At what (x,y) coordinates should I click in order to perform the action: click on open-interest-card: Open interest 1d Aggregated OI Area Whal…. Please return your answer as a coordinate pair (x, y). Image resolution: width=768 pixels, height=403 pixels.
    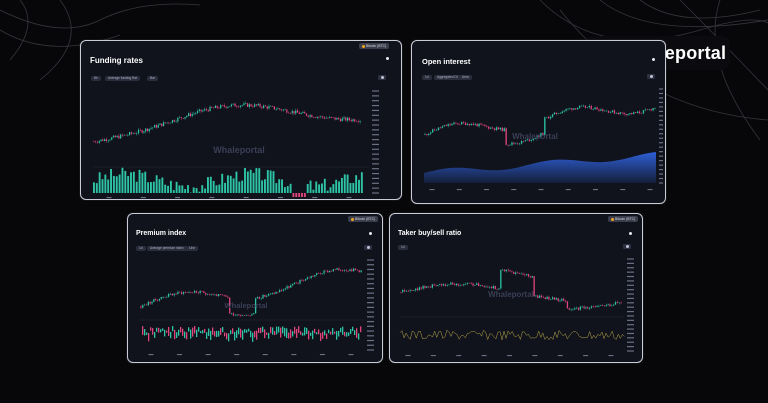
    Looking at the image, I should click on (538, 122).